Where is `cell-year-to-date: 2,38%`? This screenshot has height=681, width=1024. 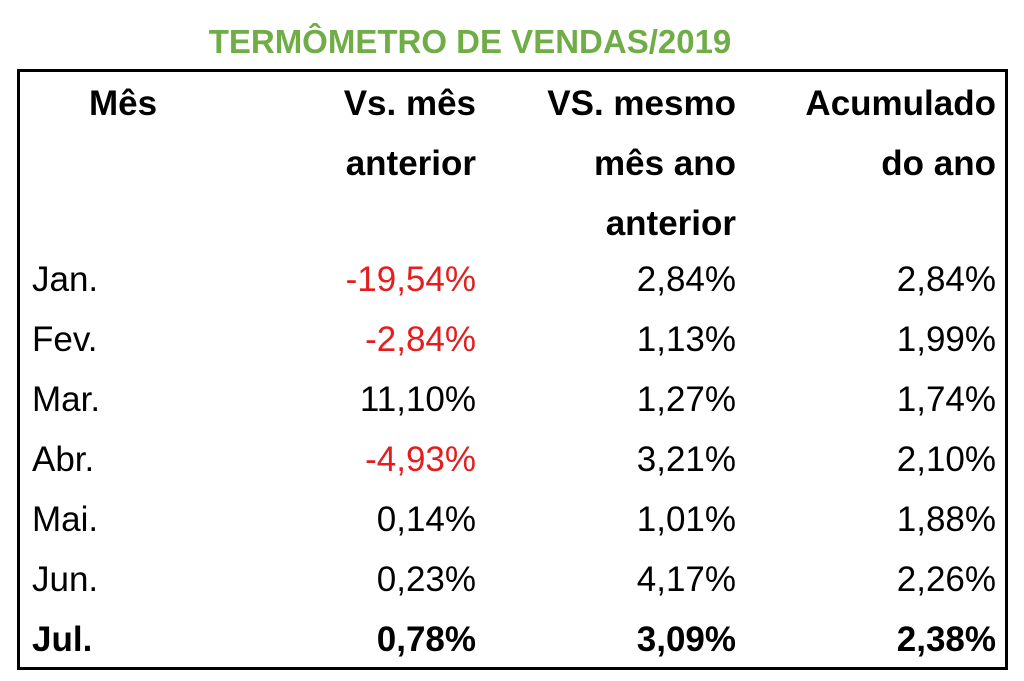 cell-year-to-date: 2,38% is located at coordinates (946, 639).